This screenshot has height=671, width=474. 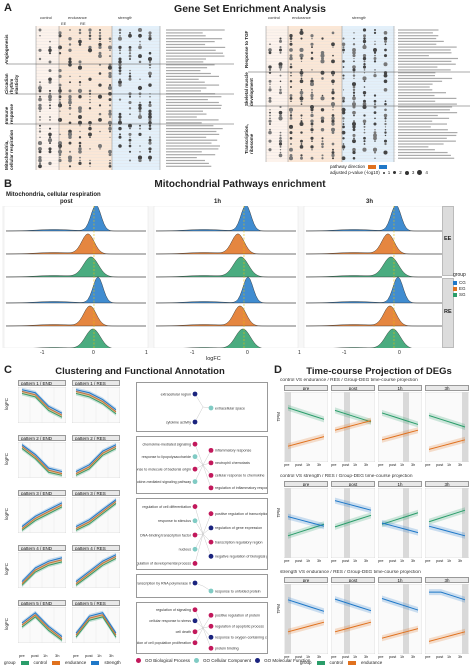 What do you see at coordinates (449, 657) in the screenshot?
I see `time-course-xtick: 1h` at bounding box center [449, 657].